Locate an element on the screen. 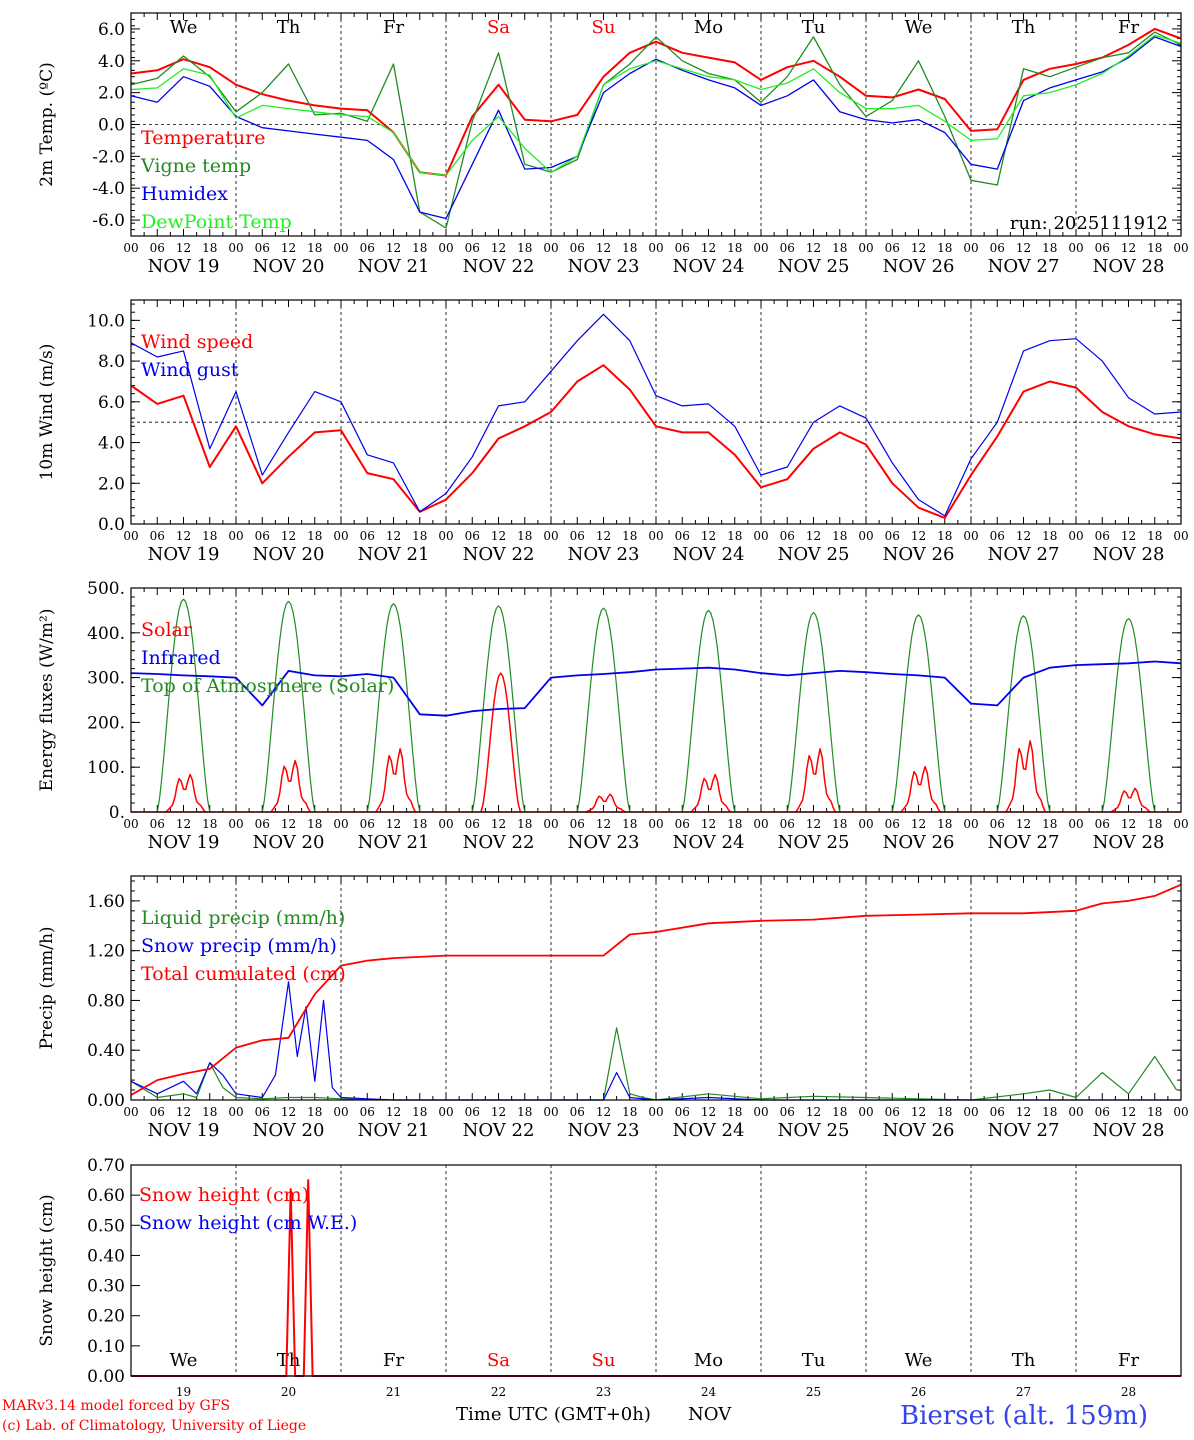  legend-entry: Liquid precip (mm/h) is located at coordinates (243, 918).